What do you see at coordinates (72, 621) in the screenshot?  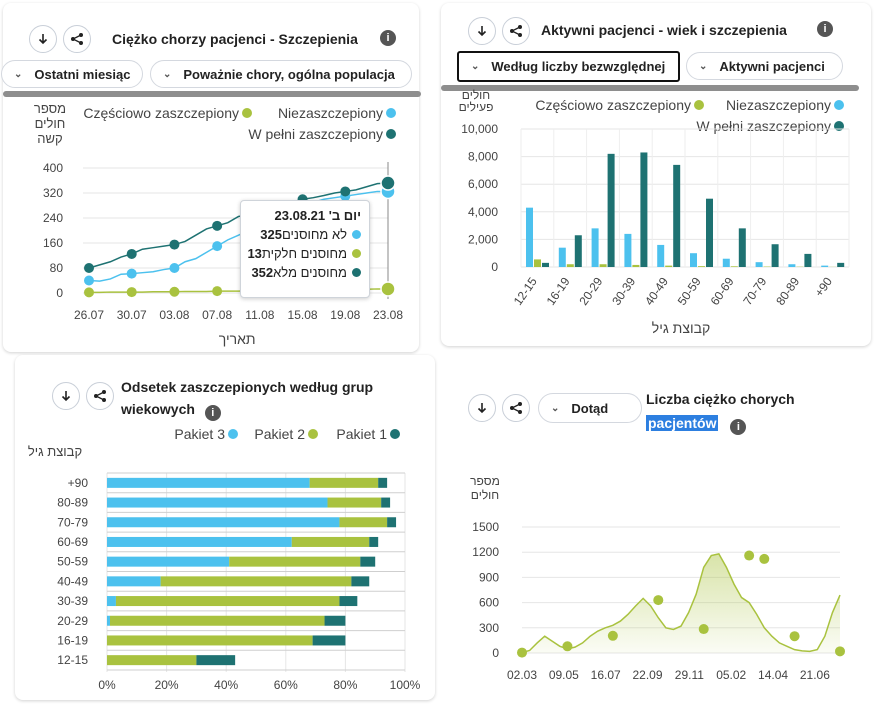 I see `y-tick-label: 20-29` at bounding box center [72, 621].